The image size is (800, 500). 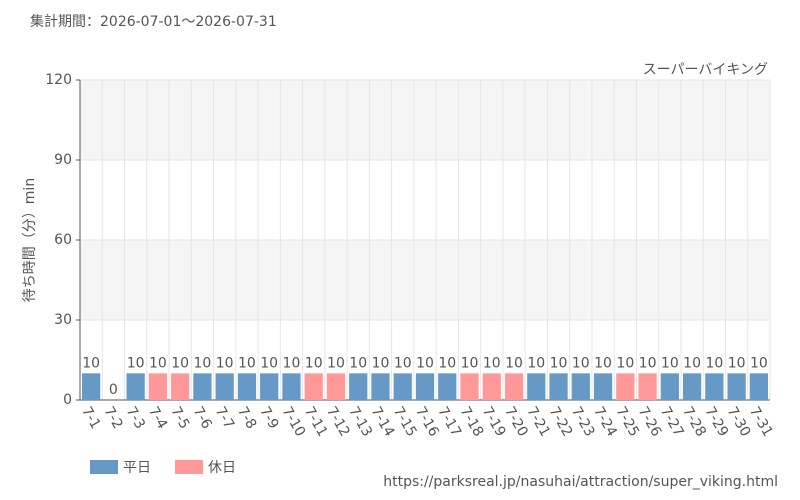 What do you see at coordinates (153, 21) in the screenshot?
I see `chart-title: 集計期間：2026-07-01～2026-07-31` at bounding box center [153, 21].